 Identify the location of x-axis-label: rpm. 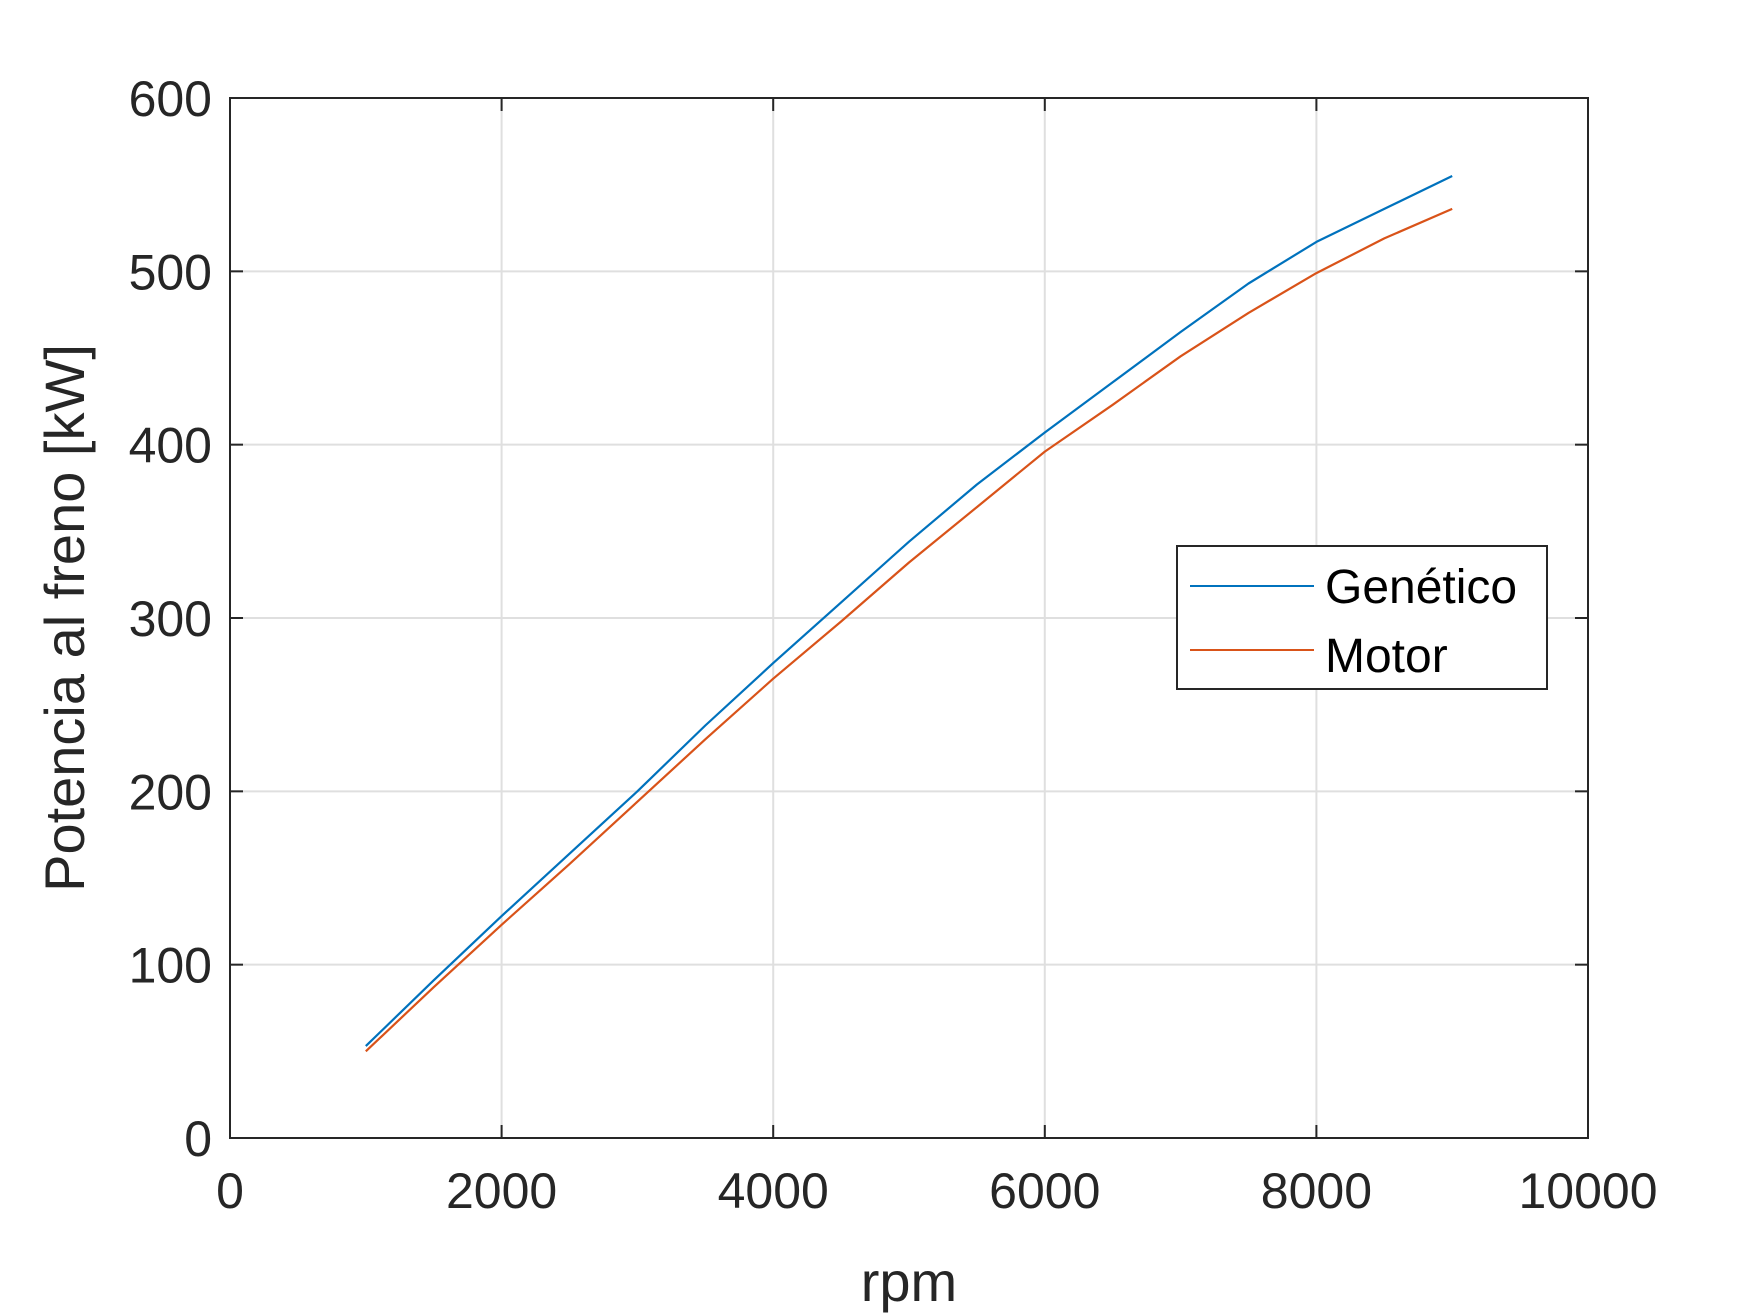
(909, 1281).